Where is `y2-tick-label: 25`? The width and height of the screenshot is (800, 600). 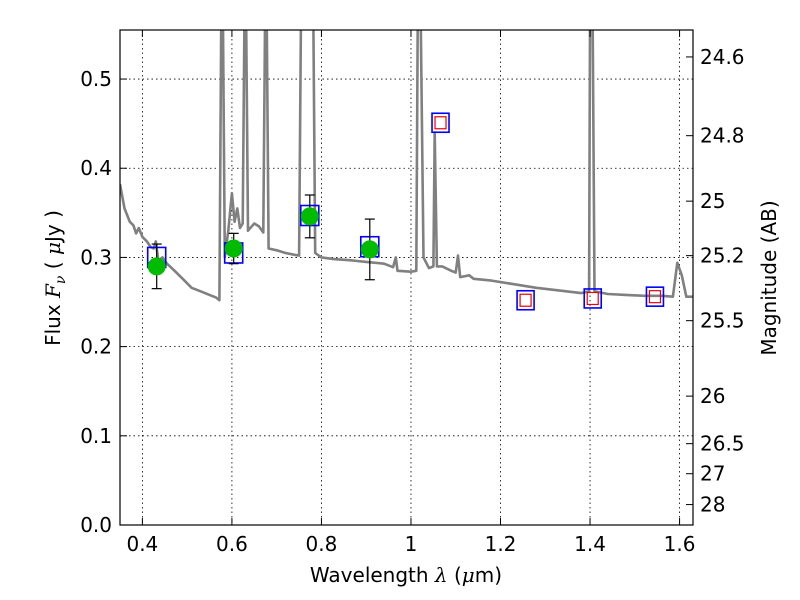 y2-tick-label: 25 is located at coordinates (712, 201).